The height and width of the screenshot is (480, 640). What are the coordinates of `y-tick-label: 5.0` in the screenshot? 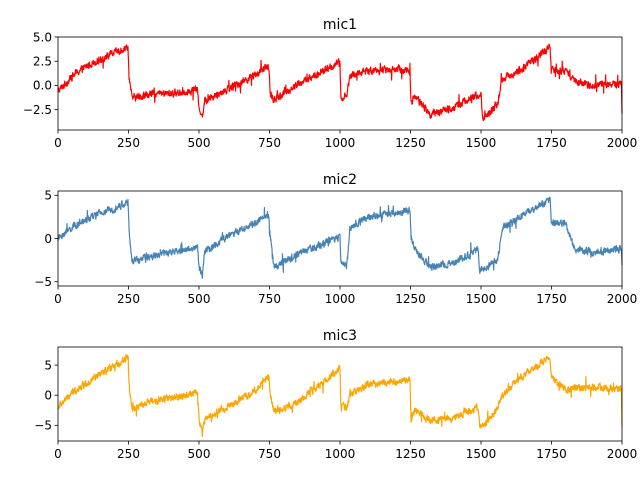 It's located at (42, 37).